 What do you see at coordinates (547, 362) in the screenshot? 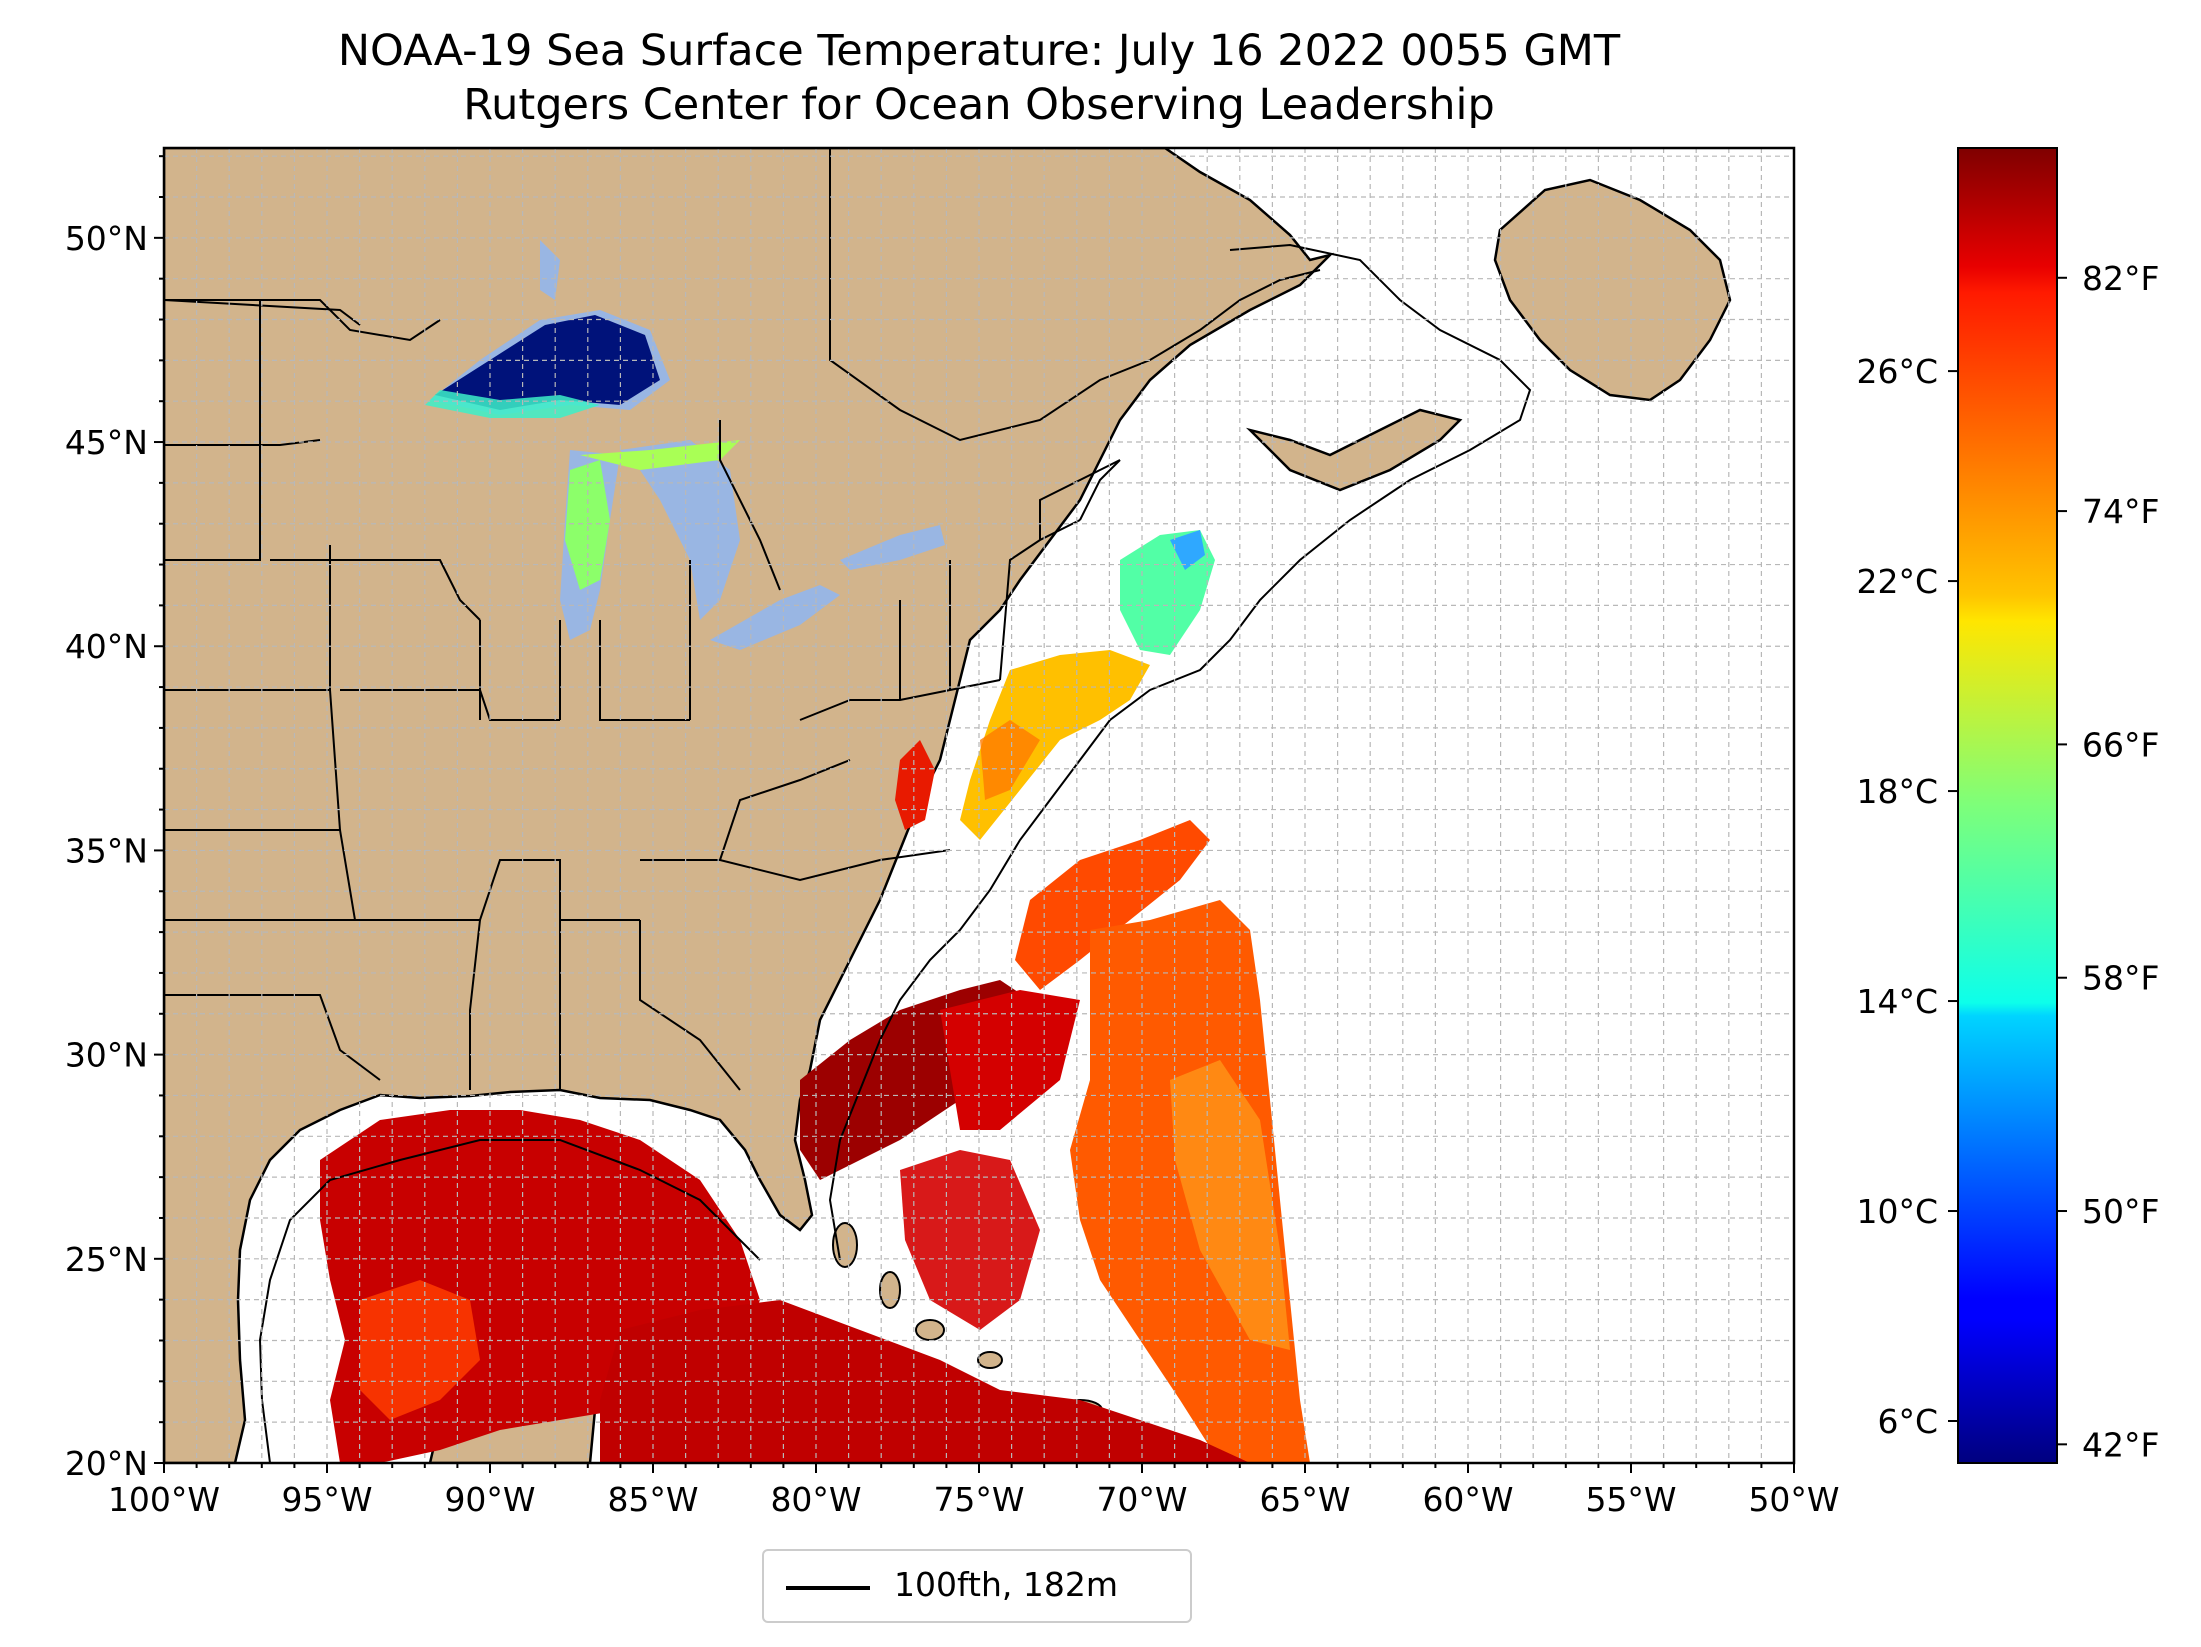
I see `sst-lake-superior` at bounding box center [547, 362].